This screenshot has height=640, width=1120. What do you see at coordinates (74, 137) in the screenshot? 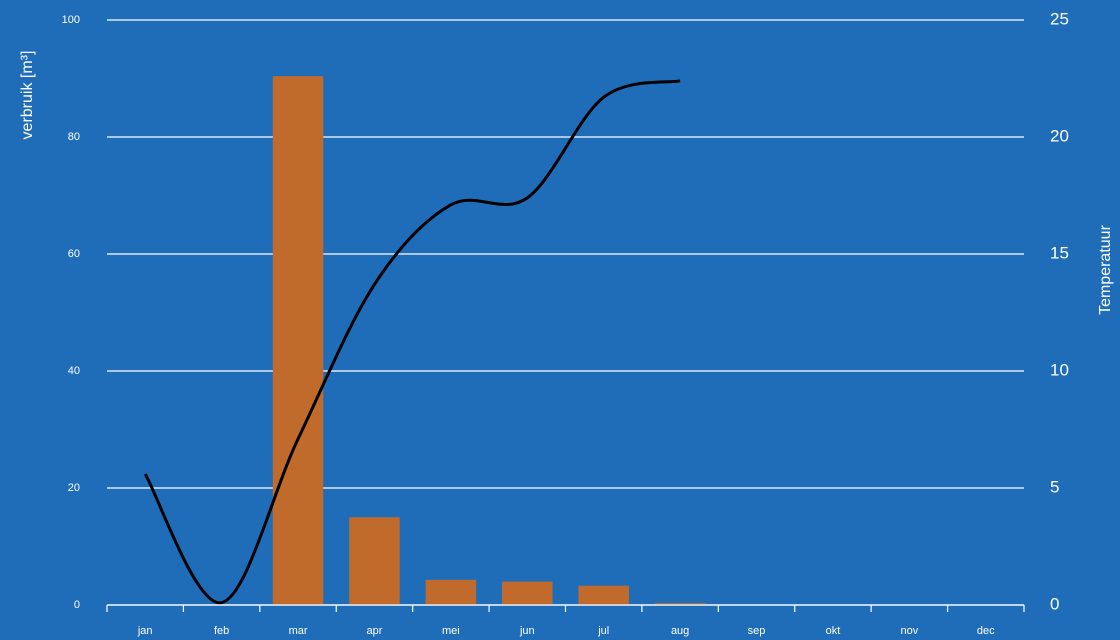
I see `y-tick-label: 80` at bounding box center [74, 137].